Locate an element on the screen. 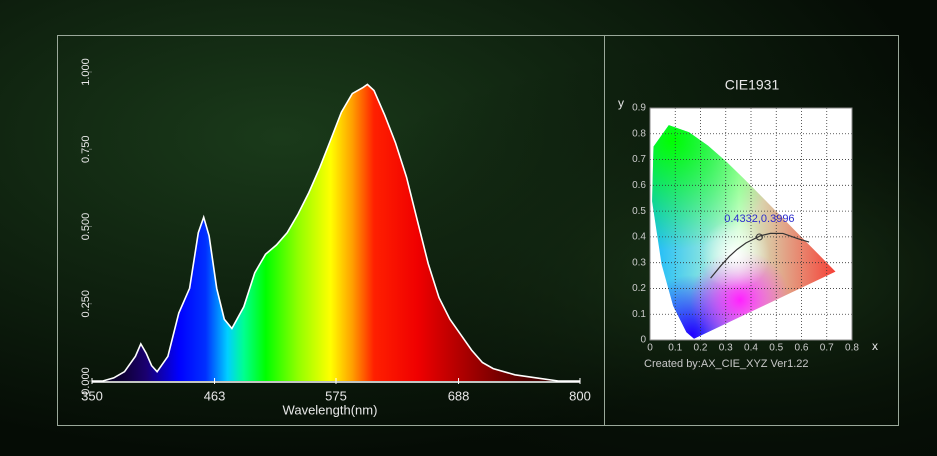  plot-frame is located at coordinates (751, 224).